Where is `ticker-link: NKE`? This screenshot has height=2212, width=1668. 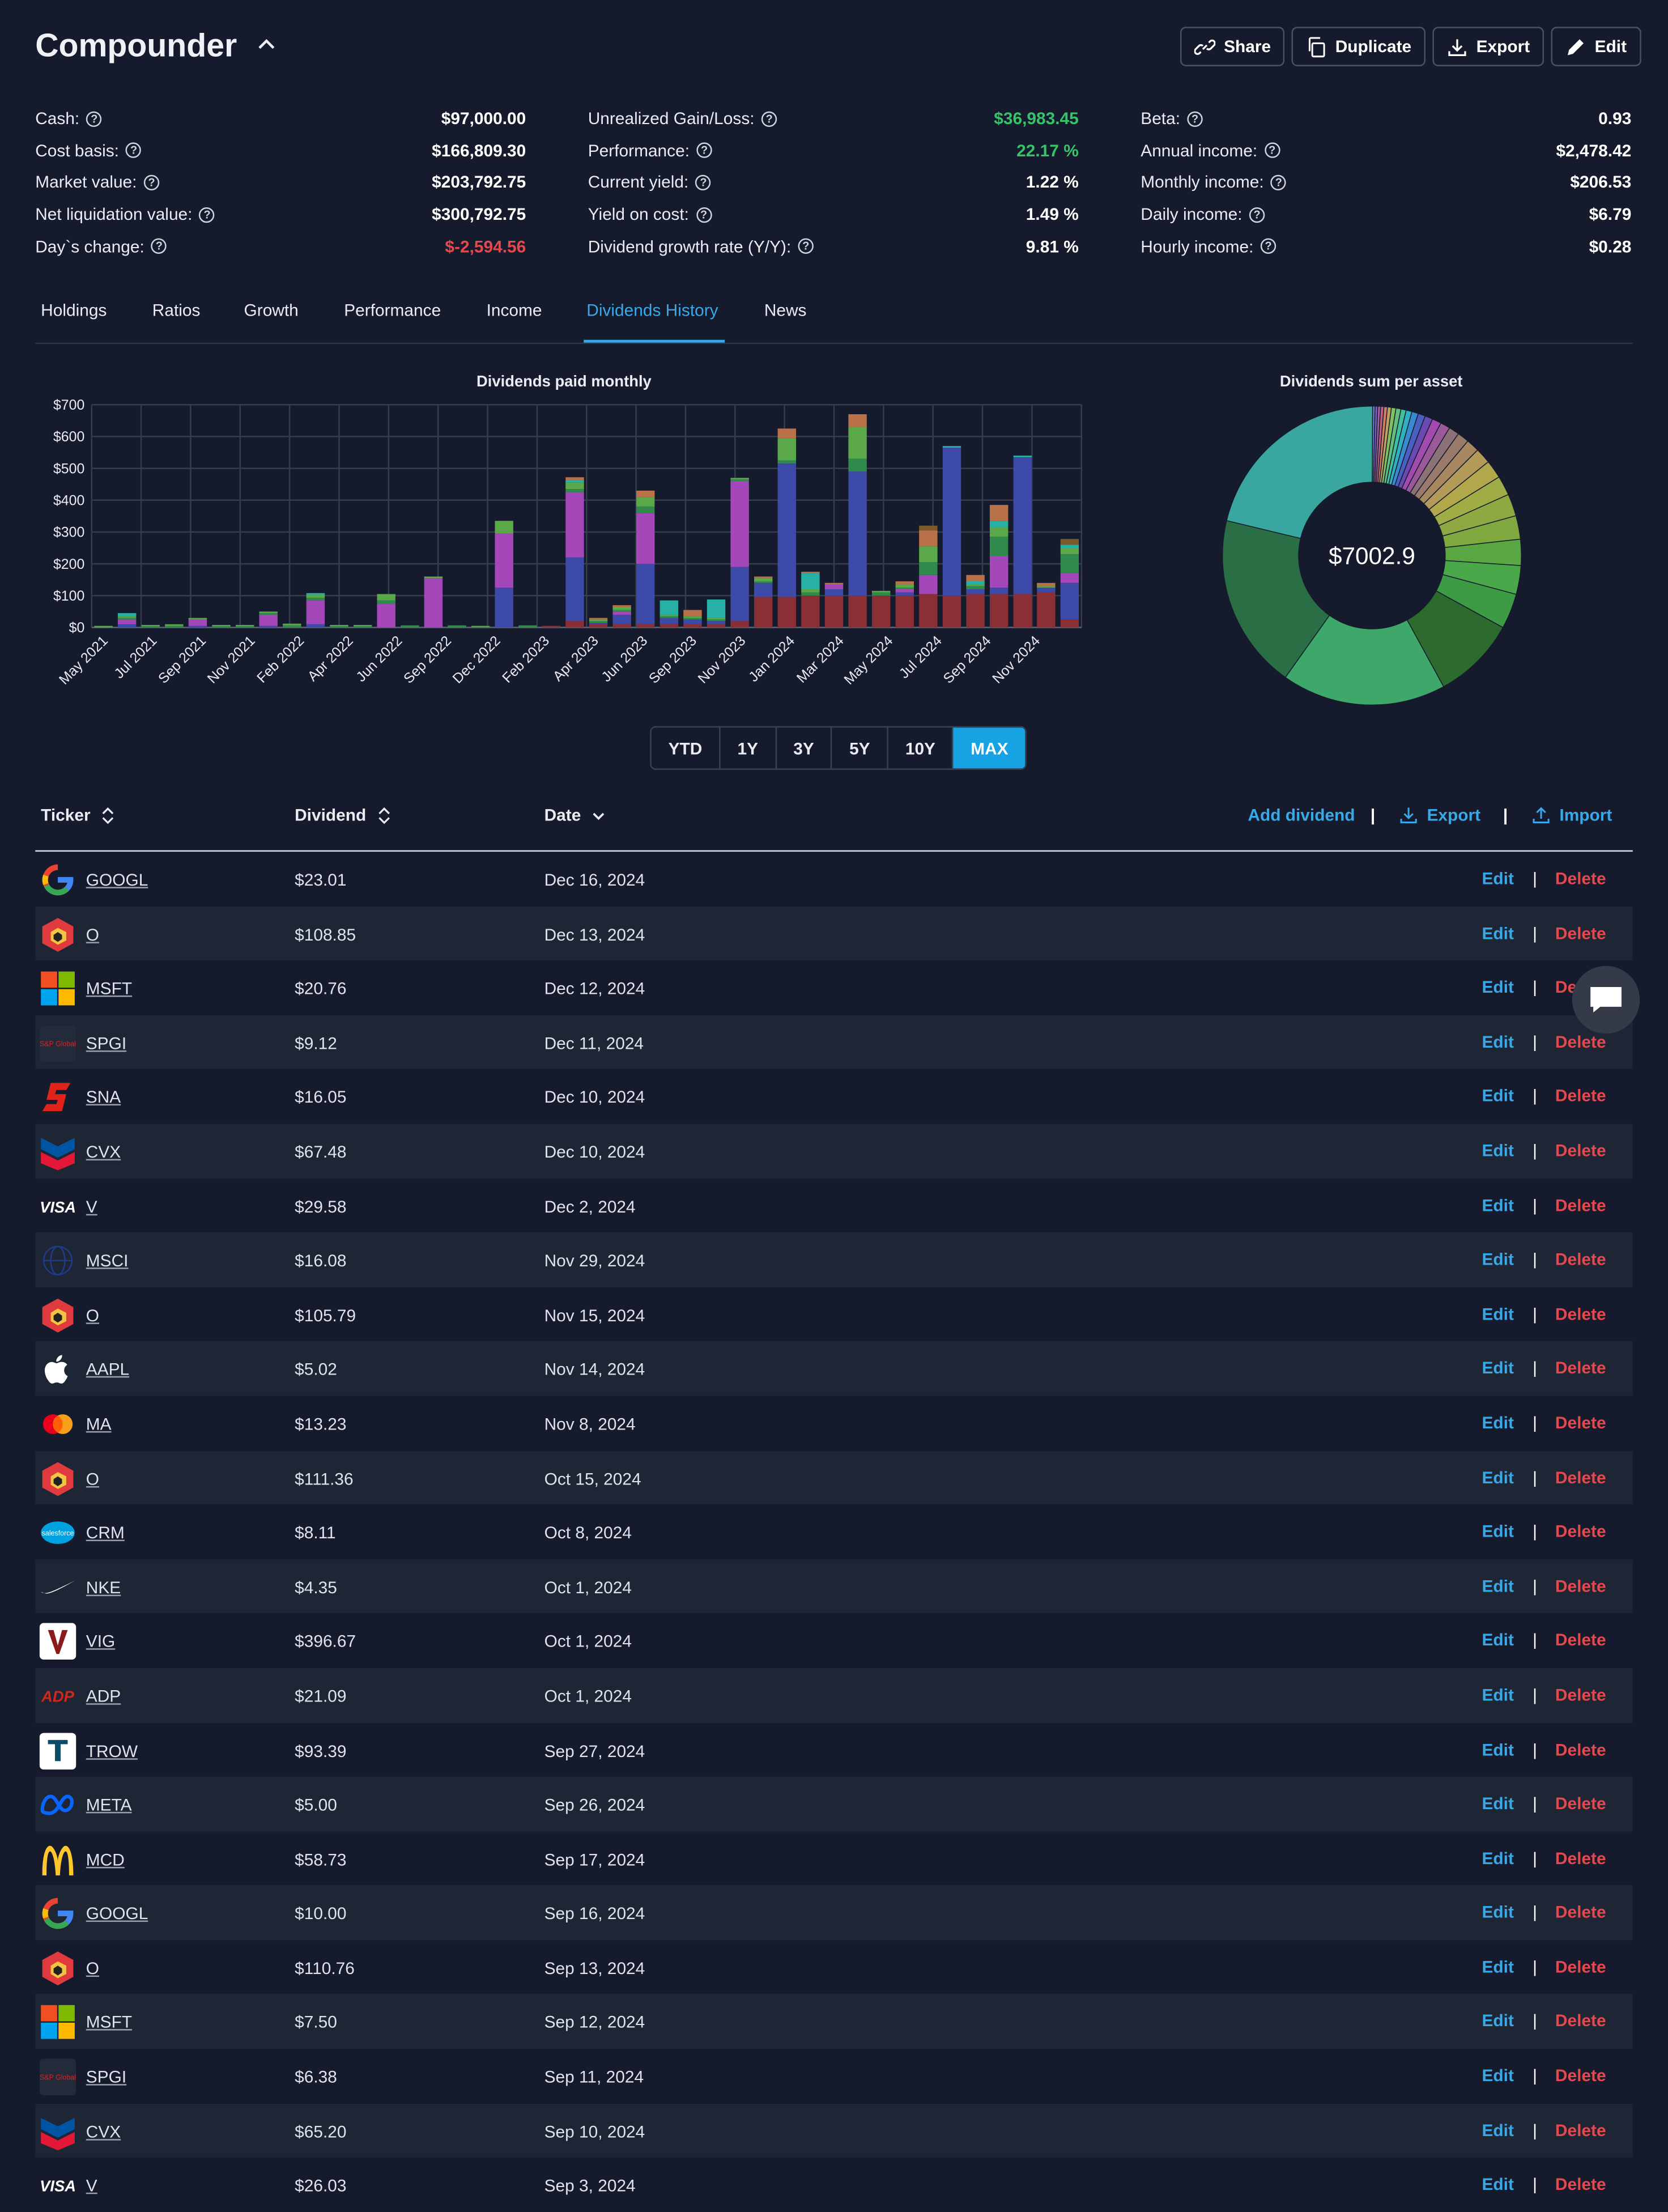 ticker-link: NKE is located at coordinates (103, 1587).